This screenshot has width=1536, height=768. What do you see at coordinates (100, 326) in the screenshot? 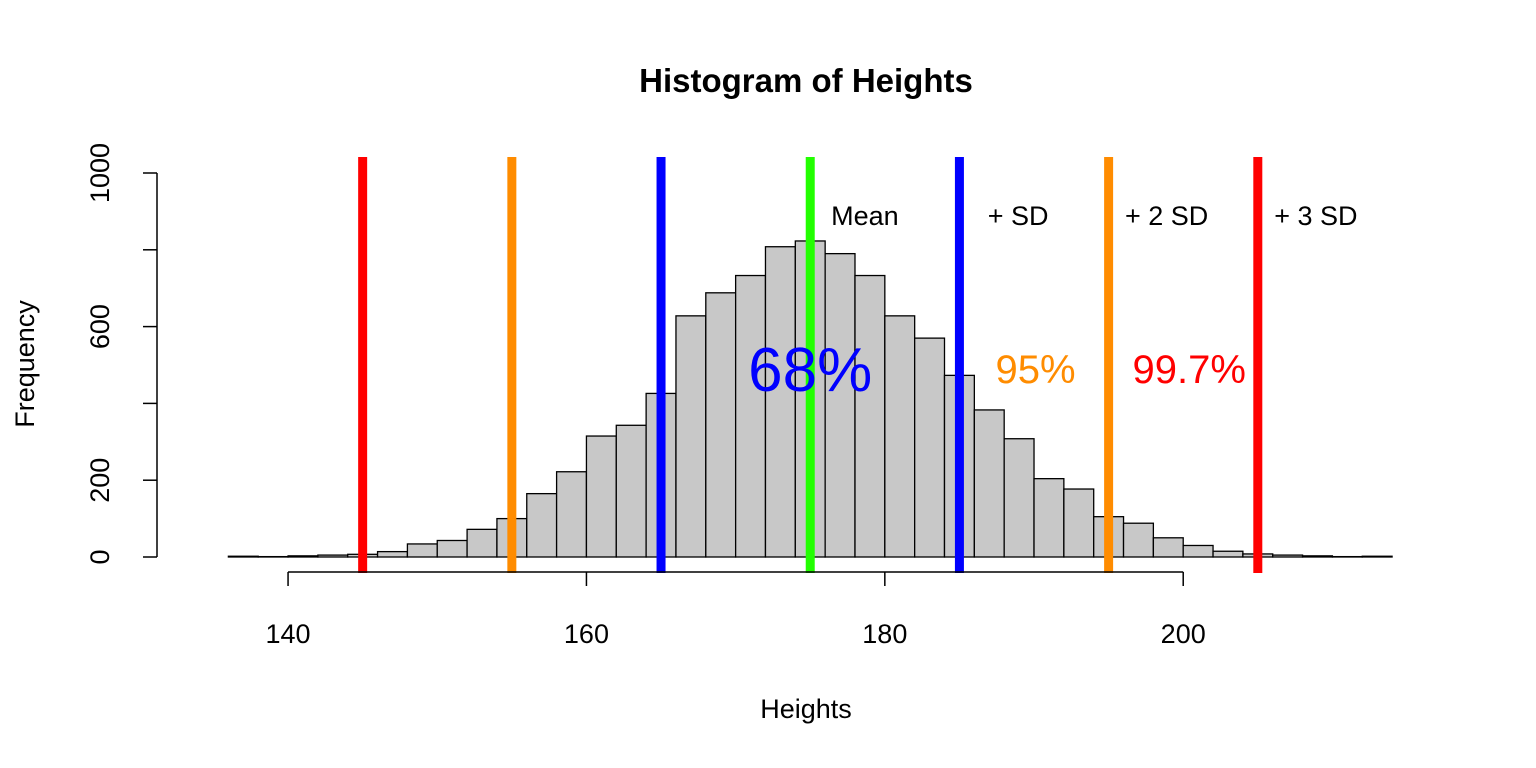
I see `y-tick-label: 600` at bounding box center [100, 326].